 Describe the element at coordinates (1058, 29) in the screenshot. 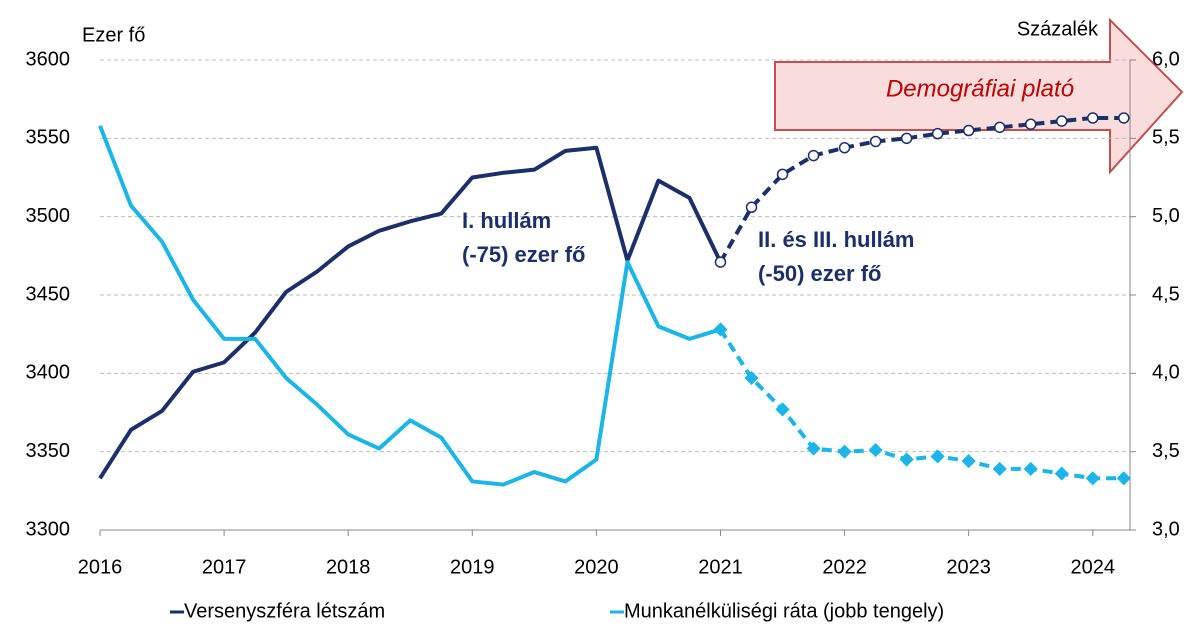

I see `y2-axis-label: Százalék` at that location.